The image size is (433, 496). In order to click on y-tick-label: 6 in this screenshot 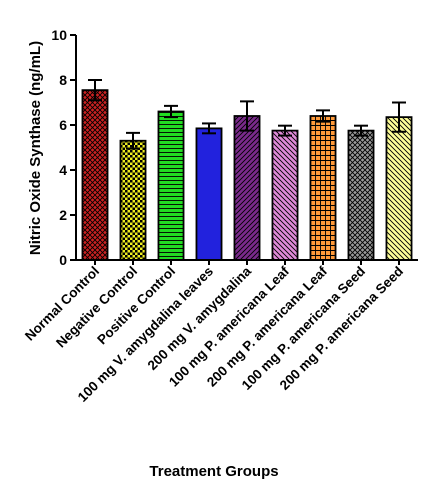, I will do `click(63, 125)`.